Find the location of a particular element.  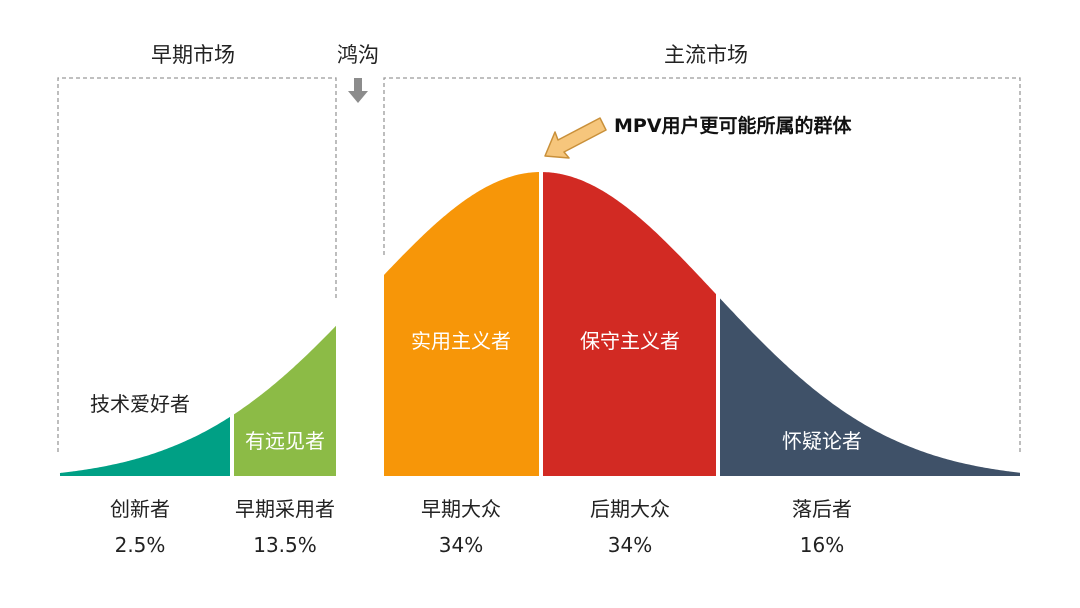

laggards-percent: 16% is located at coordinates (822, 545).